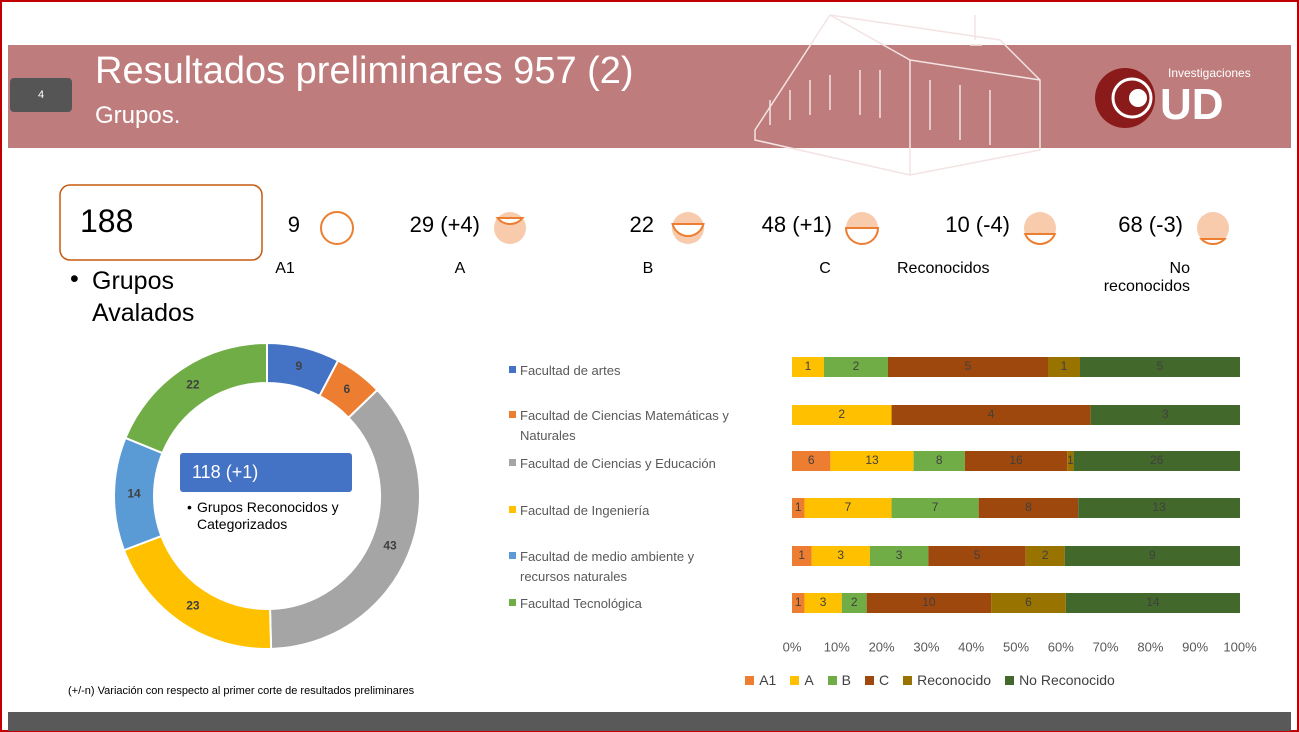  What do you see at coordinates (364, 71) in the screenshot?
I see `title: Resultados preliminares 957 (2)` at bounding box center [364, 71].